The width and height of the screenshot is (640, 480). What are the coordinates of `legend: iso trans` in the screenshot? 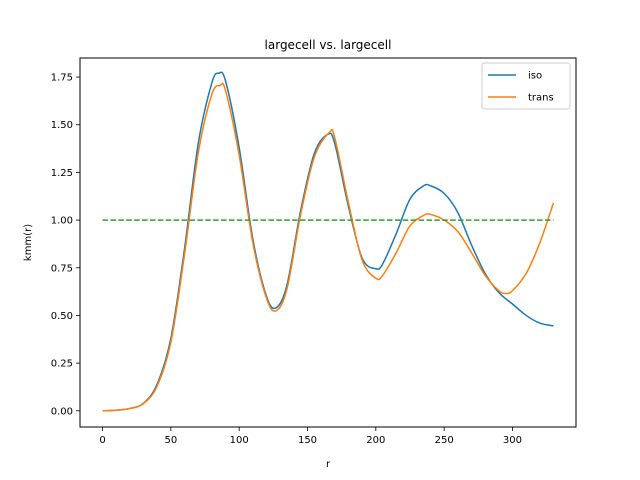 It's located at (526, 86).